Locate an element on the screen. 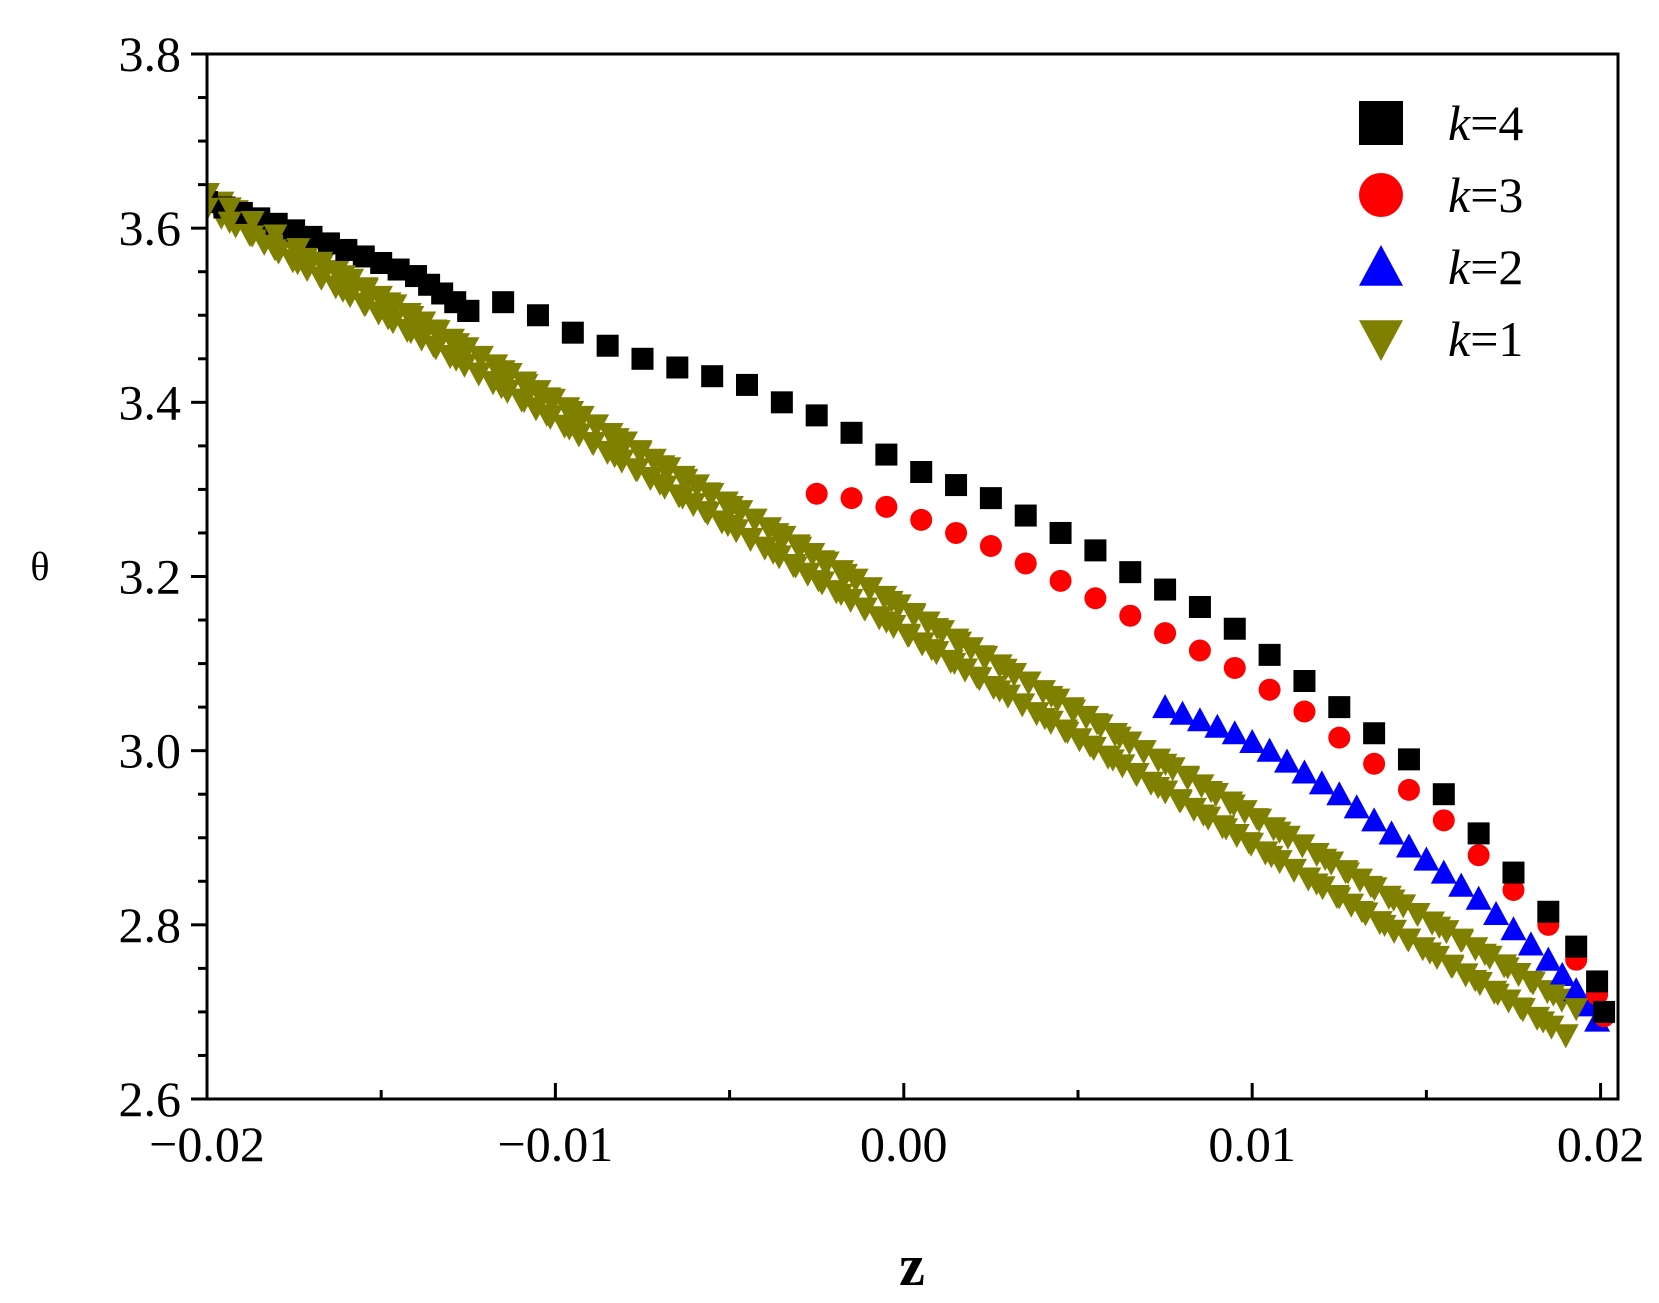 Image resolution: width=1659 pixels, height=1303 pixels. legend-label: k=4 is located at coordinates (1485, 123).